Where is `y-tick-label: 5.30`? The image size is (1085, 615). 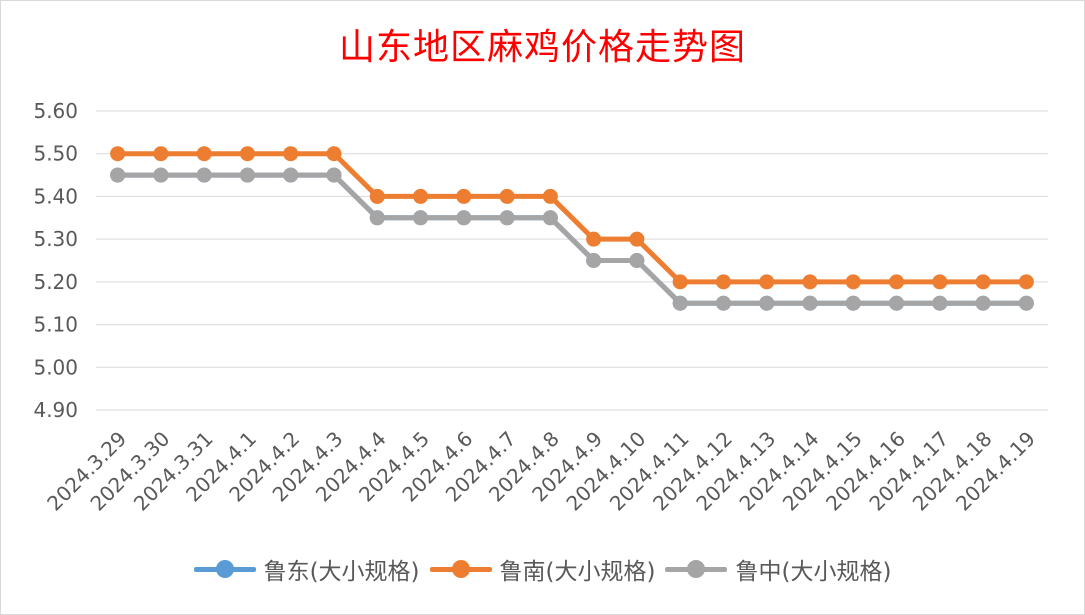 y-tick-label: 5.30 is located at coordinates (55, 239).